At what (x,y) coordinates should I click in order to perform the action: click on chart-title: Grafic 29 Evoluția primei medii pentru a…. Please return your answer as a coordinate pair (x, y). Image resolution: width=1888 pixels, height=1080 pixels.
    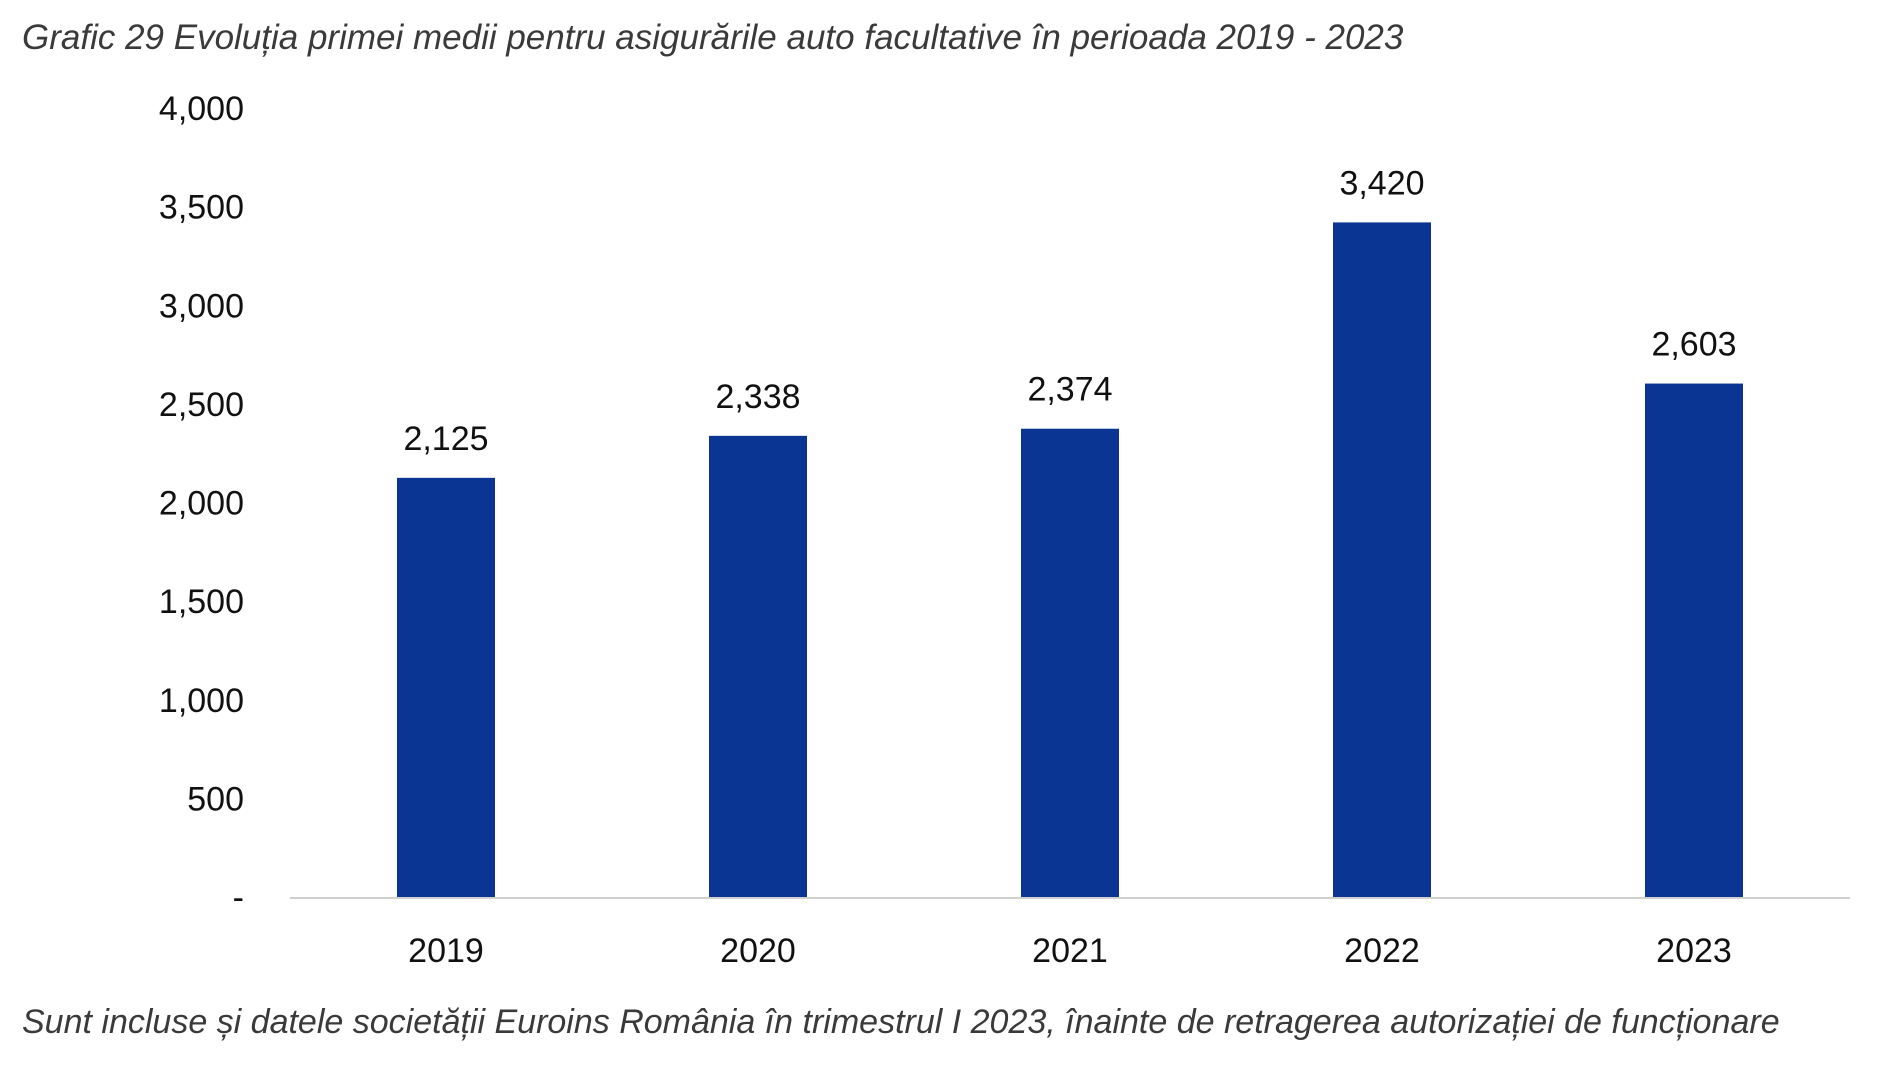
    Looking at the image, I should click on (713, 37).